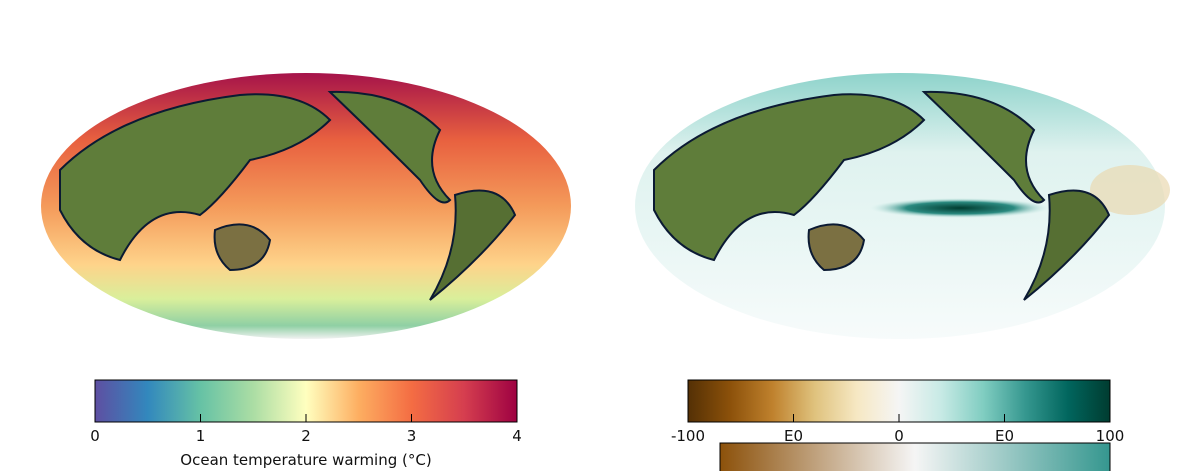 This screenshot has width=1200, height=475. Describe the element at coordinates (1110, 436) in the screenshot. I see `tick-label: 100` at that location.